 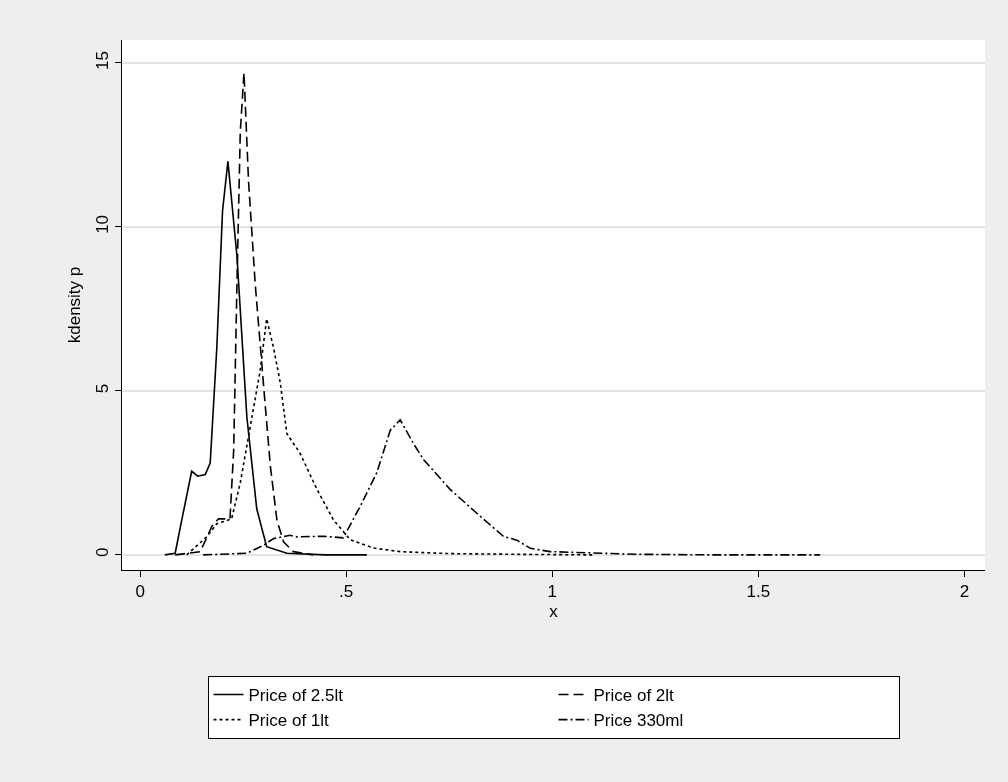 What do you see at coordinates (964, 592) in the screenshot?
I see `x-tick-label: 2` at bounding box center [964, 592].